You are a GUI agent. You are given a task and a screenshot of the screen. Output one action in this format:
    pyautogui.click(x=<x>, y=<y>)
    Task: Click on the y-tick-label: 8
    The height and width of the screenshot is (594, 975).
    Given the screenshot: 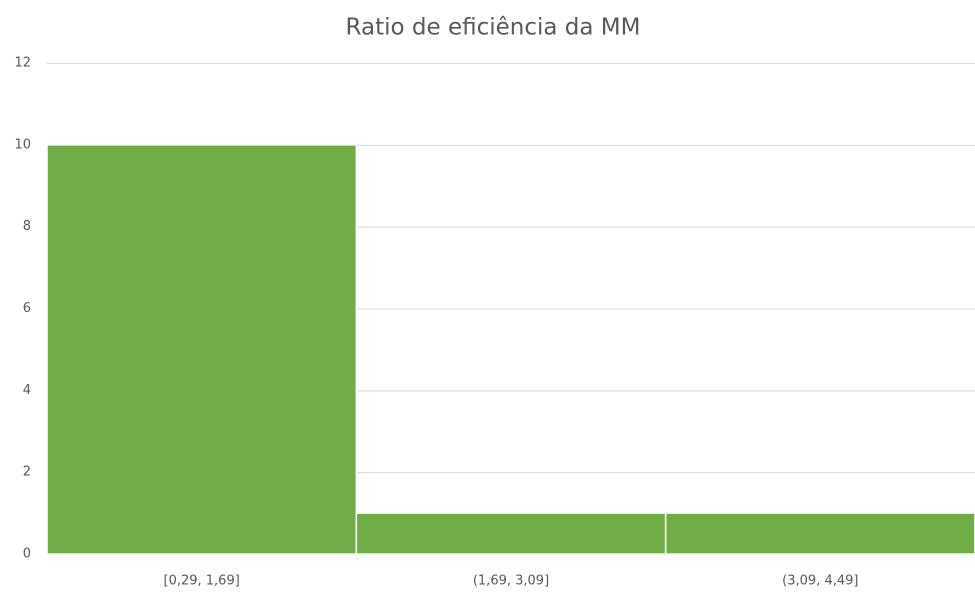 What is the action you would take?
    pyautogui.click(x=27, y=226)
    